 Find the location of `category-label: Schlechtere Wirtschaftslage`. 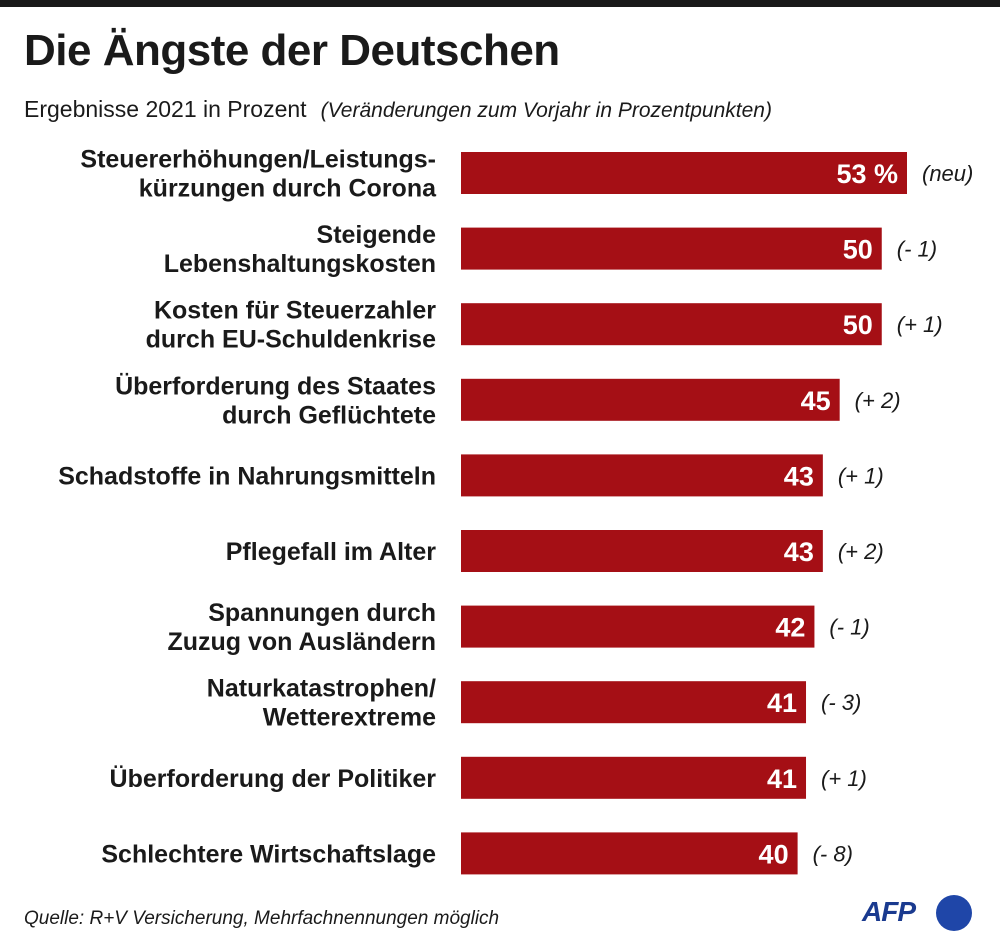

category-label: Schlechtere Wirtschaftslage is located at coordinates (268, 854).